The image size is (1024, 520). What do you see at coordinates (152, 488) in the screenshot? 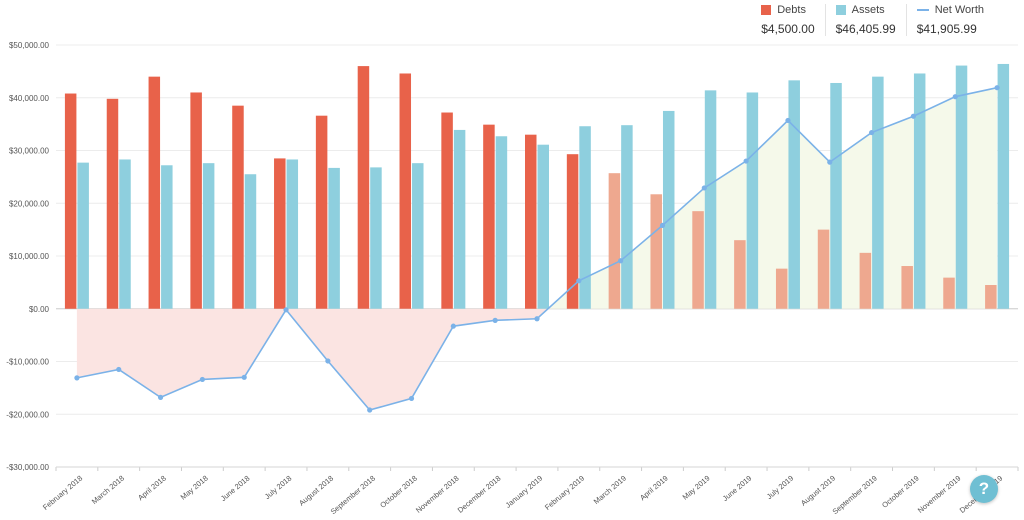
I see `x-tick-label: April 2018` at bounding box center [152, 488].